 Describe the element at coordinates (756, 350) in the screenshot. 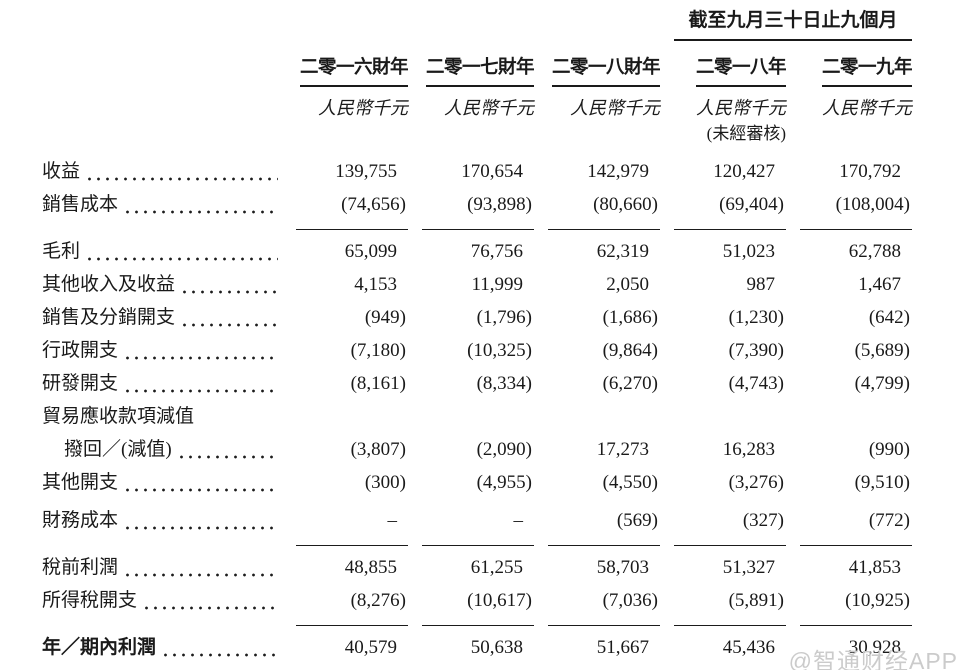

I see `cell-value: (7,390)` at that location.